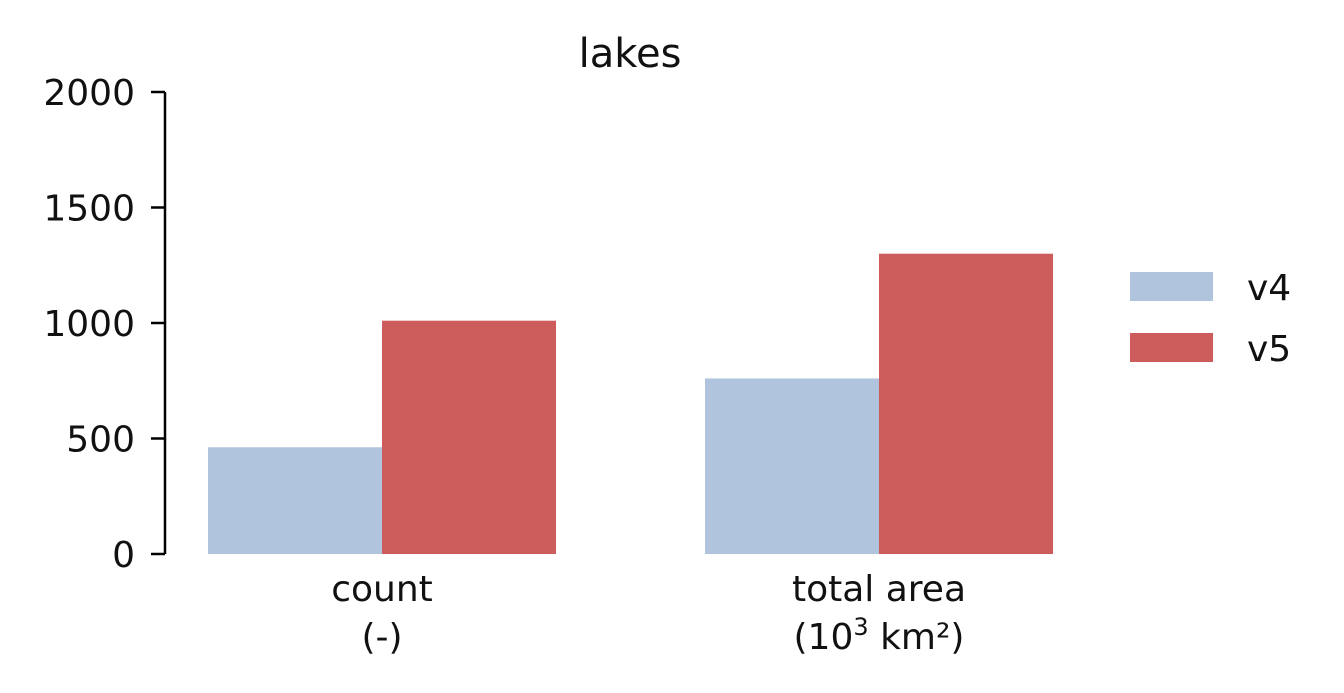 The height and width of the screenshot is (693, 1344). What do you see at coordinates (89, 324) in the screenshot?
I see `y-tick-label: 1000` at bounding box center [89, 324].